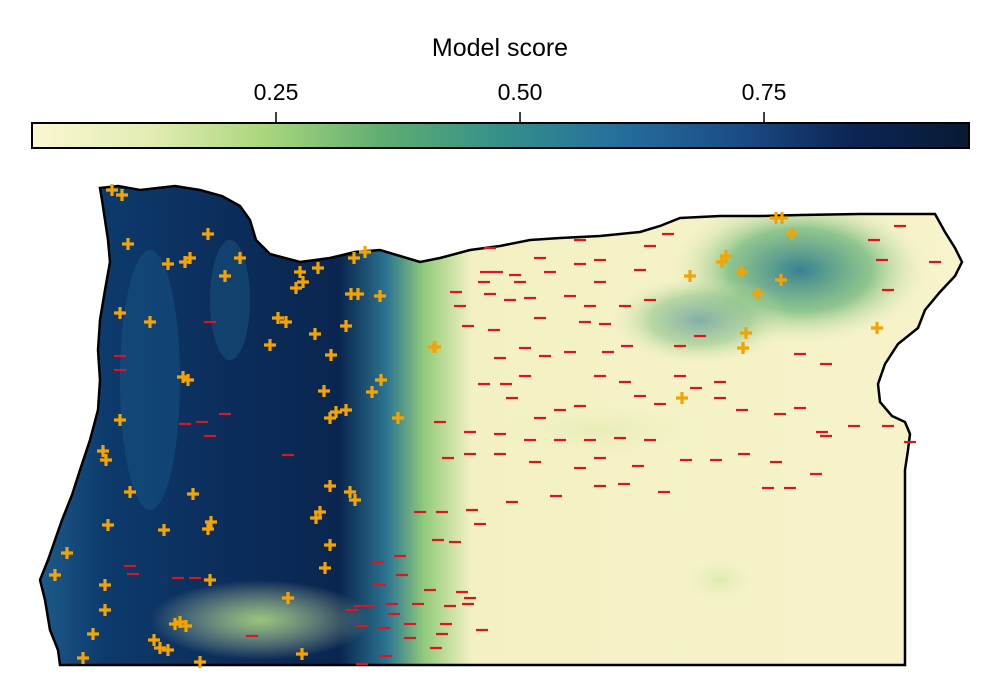  What do you see at coordinates (500, 48) in the screenshot?
I see `legend-title: Model score` at bounding box center [500, 48].